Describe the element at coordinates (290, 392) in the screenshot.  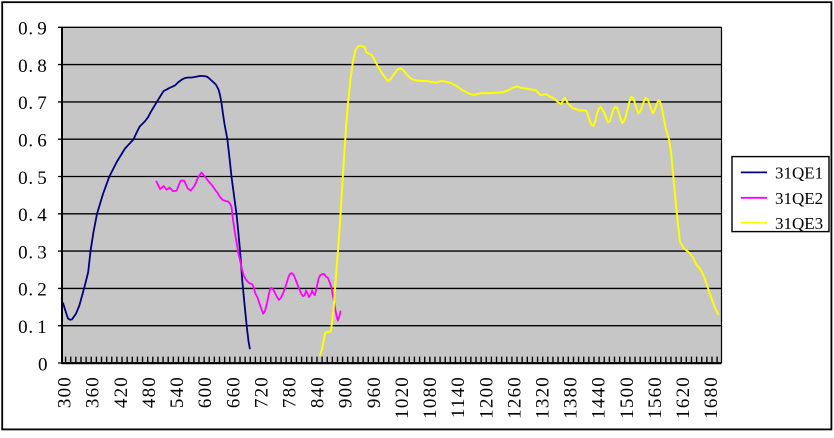
I see `svg-text: 780` at that location.